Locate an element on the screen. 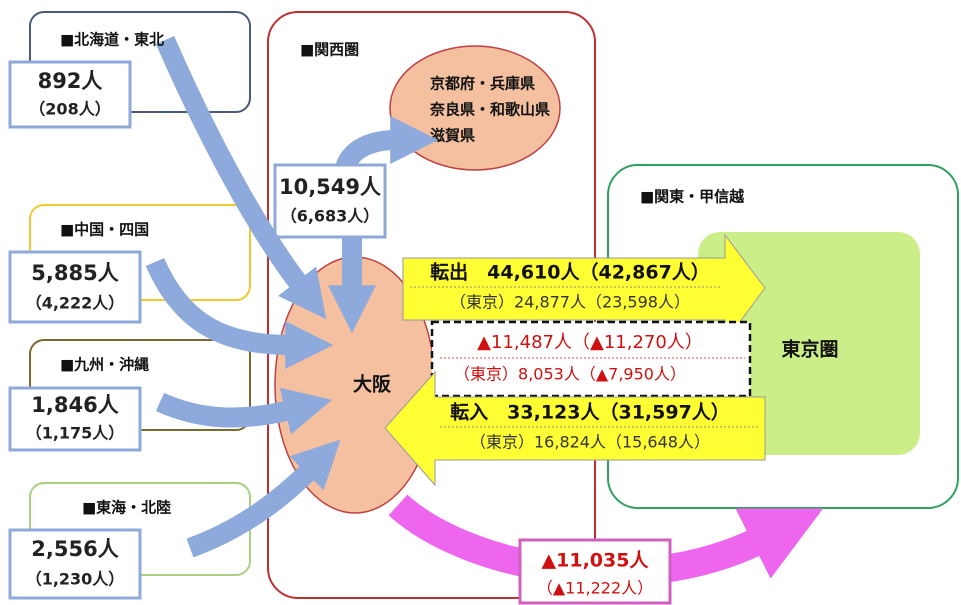  net-main: ▲11,487人（▲11,270人） is located at coordinates (590, 342).